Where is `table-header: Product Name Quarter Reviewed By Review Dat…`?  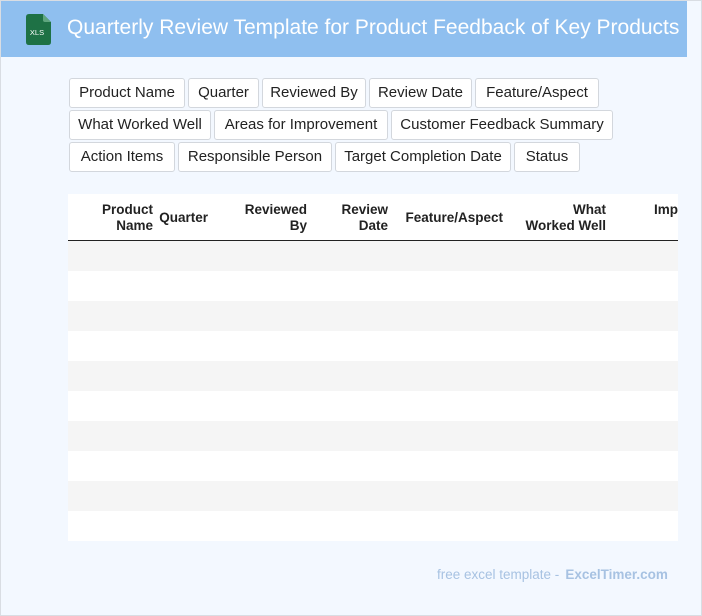
table-header: Product Name Quarter Reviewed By Review Dat… is located at coordinates (373, 217).